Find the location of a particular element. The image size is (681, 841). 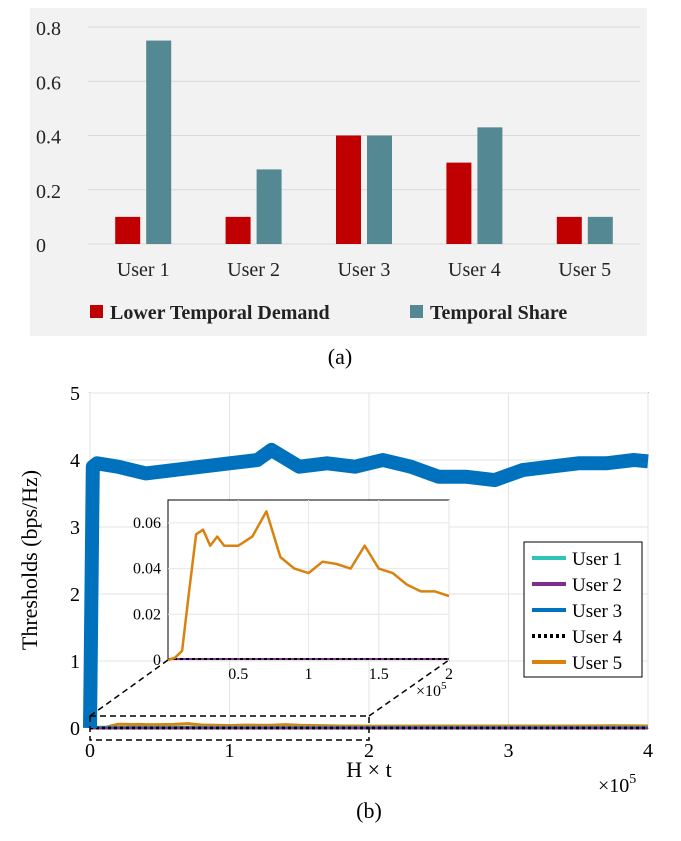

inset-x-exponent: ×10⁵ is located at coordinates (431, 690).